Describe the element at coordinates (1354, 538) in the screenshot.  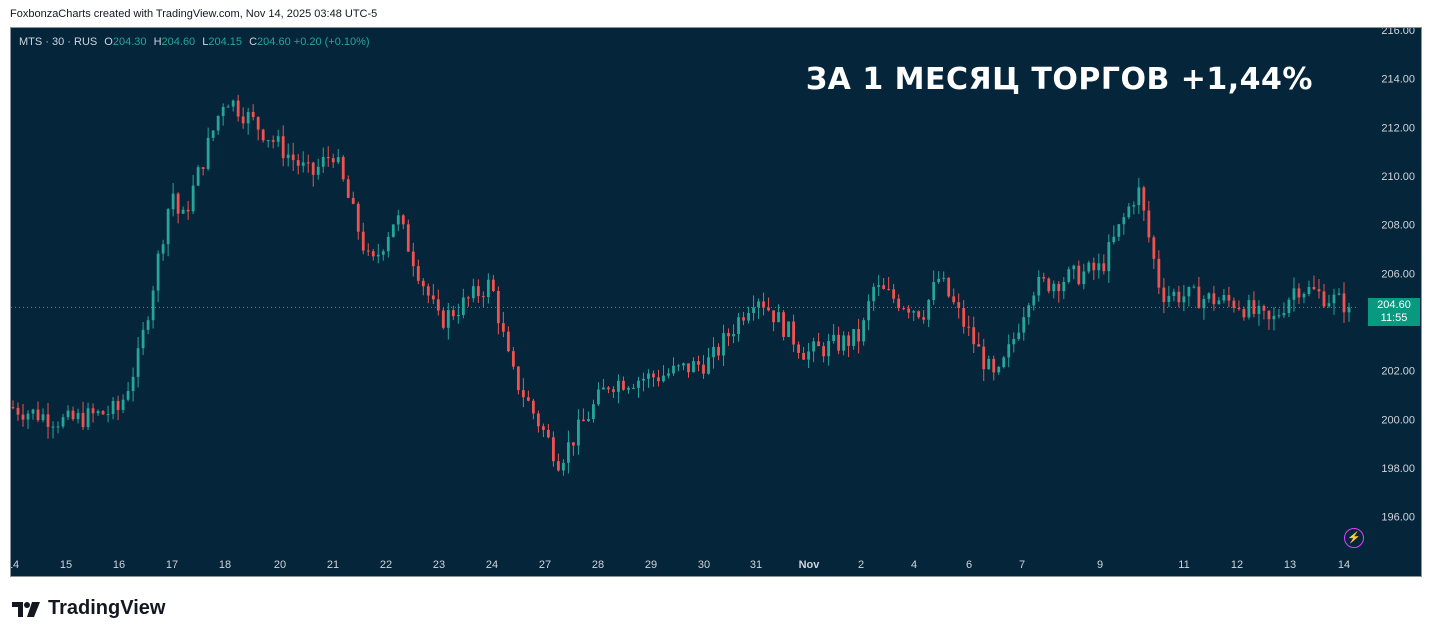
I see `lightning-icon: ⚡` at that location.